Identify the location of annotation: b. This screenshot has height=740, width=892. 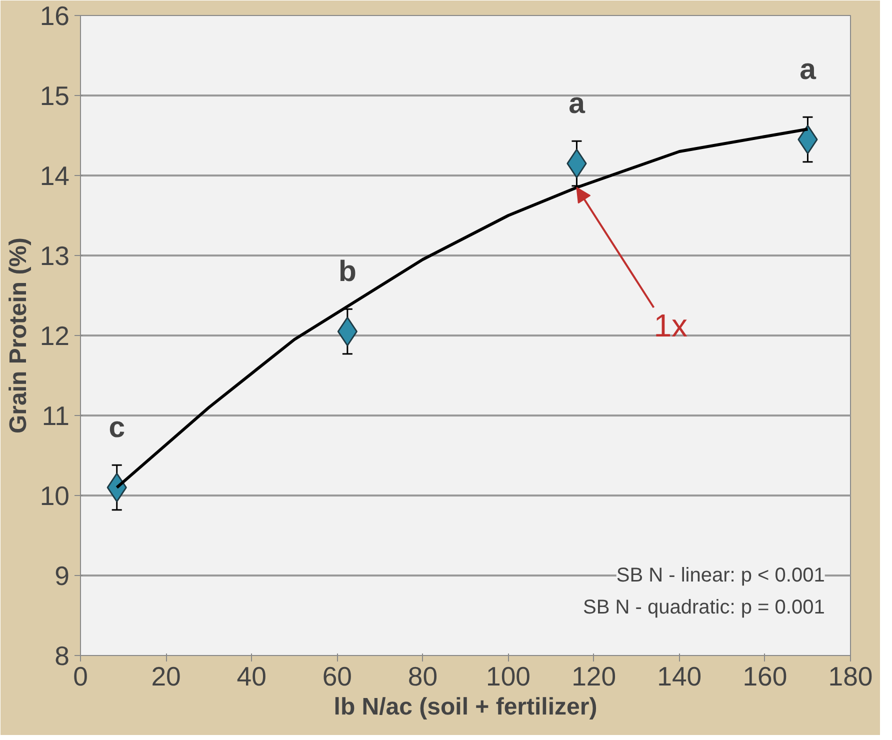
(347, 271).